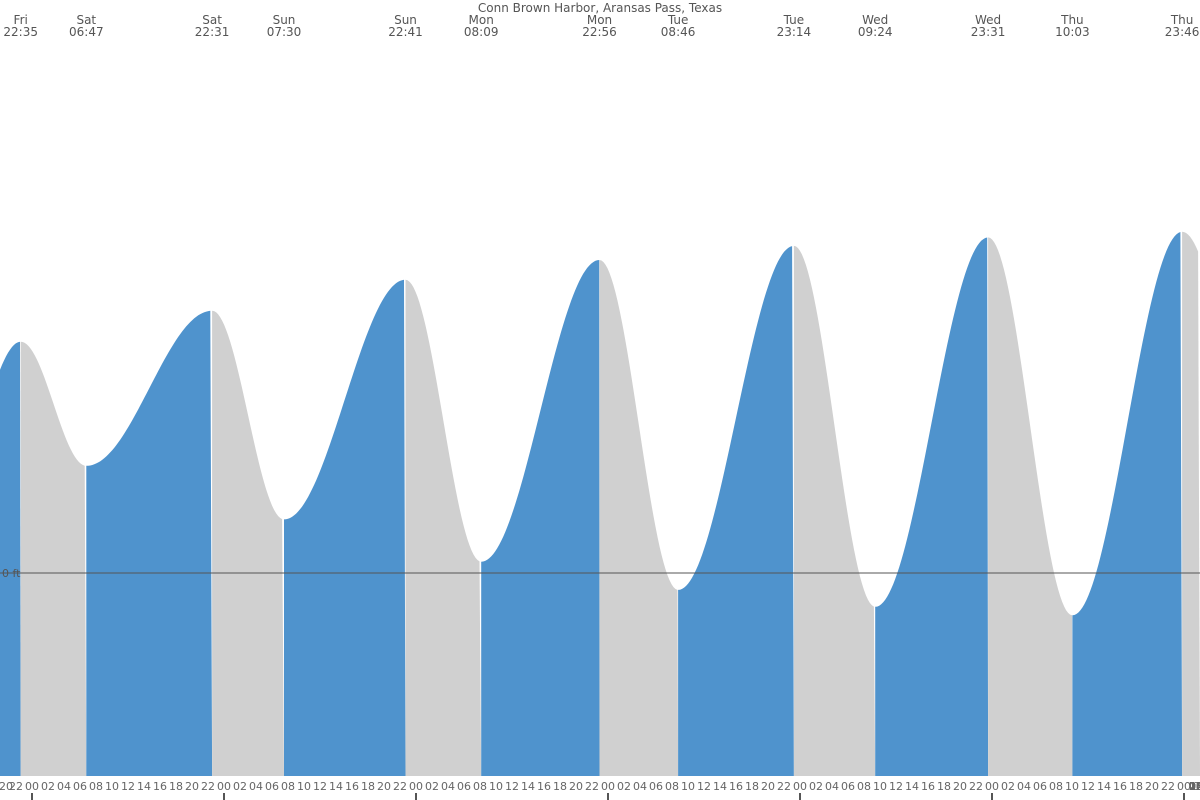 The width and height of the screenshot is (1200, 800). I want to click on zero-line-group: 0 ft, so click(600, 573).